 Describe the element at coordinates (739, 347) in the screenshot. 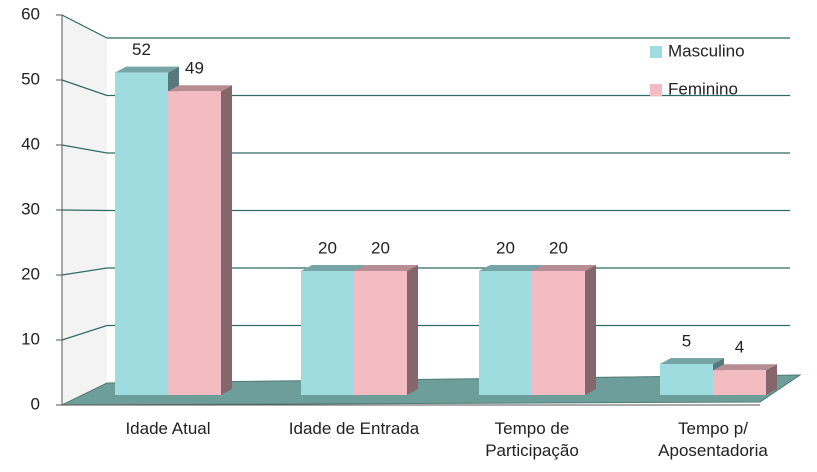

I see `data-label: 4` at that location.